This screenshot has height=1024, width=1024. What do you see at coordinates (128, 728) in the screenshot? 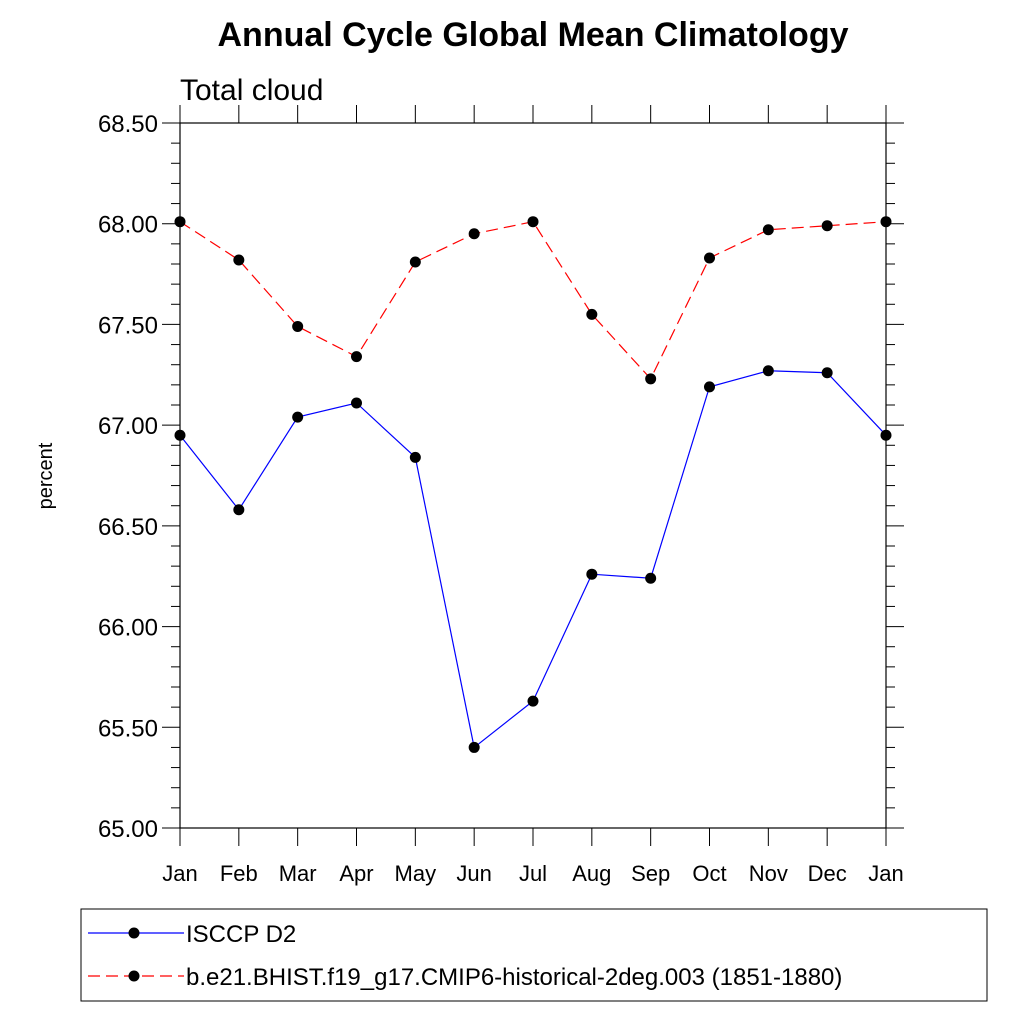
I see `y-tick-label: 65.50` at bounding box center [128, 728].